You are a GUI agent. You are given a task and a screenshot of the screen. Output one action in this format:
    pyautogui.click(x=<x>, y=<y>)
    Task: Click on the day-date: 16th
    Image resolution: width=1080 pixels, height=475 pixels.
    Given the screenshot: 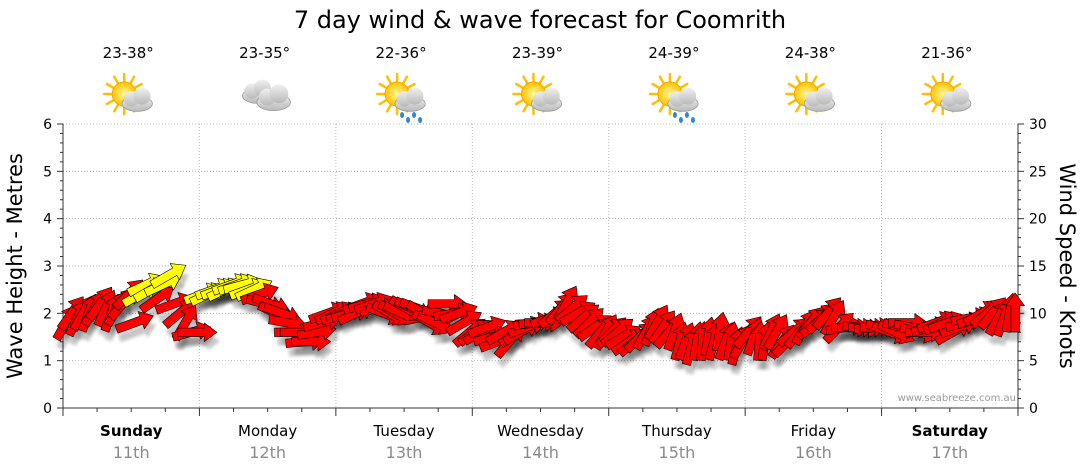 What is the action you would take?
    pyautogui.click(x=813, y=452)
    